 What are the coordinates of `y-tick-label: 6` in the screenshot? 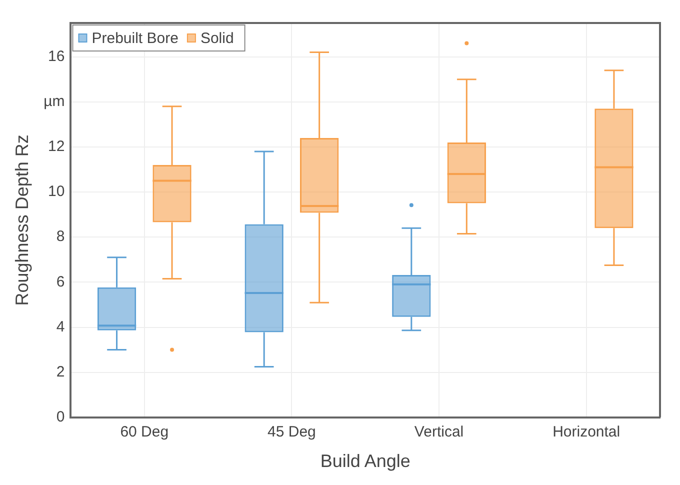 It's located at (60, 281).